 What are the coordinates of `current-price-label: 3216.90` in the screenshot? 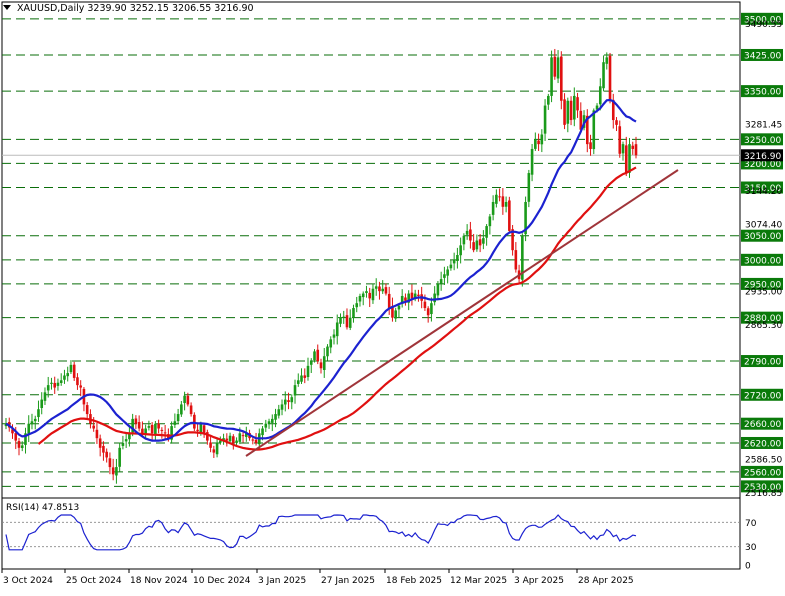 It's located at (762, 157).